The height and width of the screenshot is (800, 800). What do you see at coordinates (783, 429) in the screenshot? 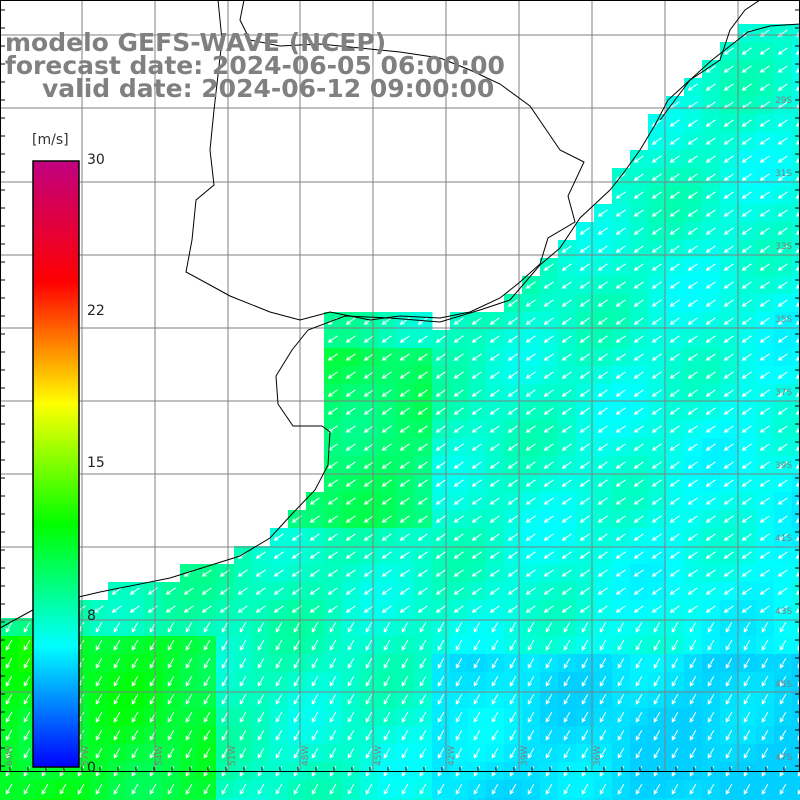
I see `latitude-labels: 29S 31S 33S 35S 37S 39S 41S 43S 45S 47S` at bounding box center [783, 429].